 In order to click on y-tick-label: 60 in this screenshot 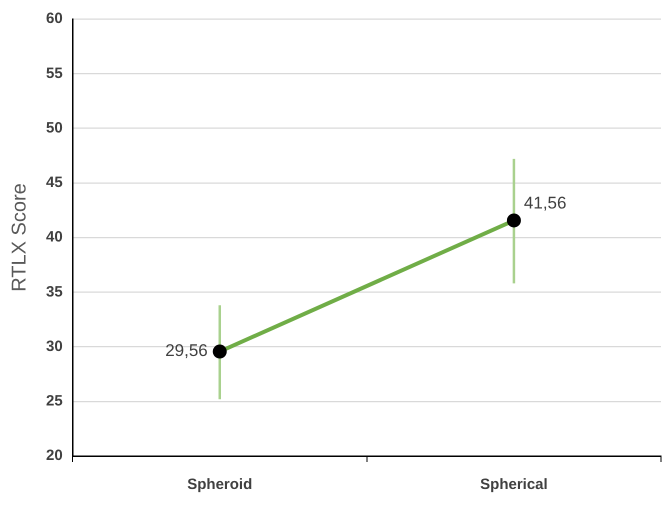, I will do `click(54, 19)`.